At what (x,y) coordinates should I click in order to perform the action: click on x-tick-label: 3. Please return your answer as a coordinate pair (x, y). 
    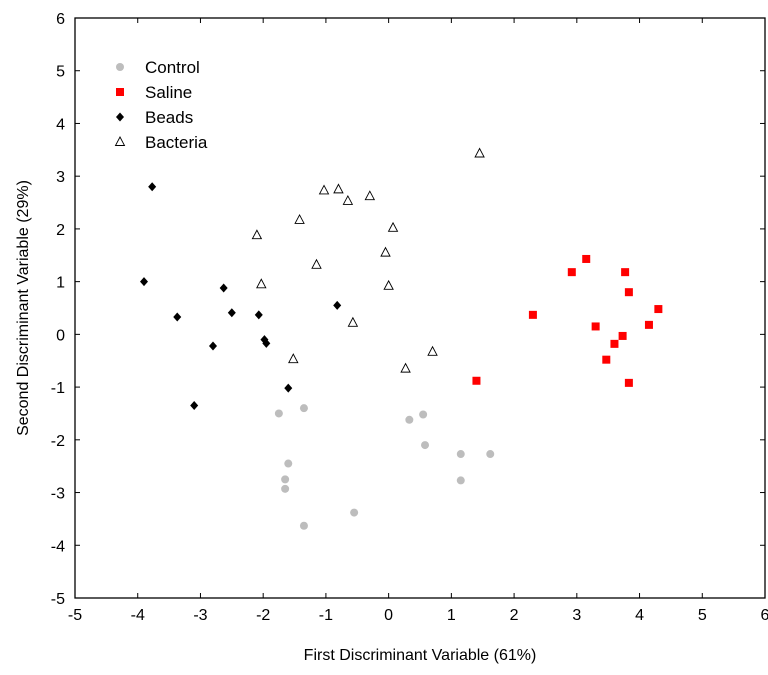
    Looking at the image, I should click on (576, 615).